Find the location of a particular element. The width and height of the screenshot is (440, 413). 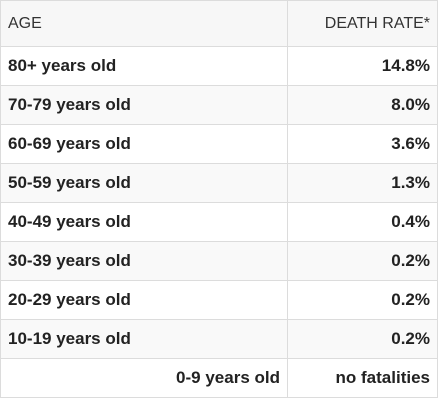

table-row: 70-79 years old 8.0% is located at coordinates (219, 105).